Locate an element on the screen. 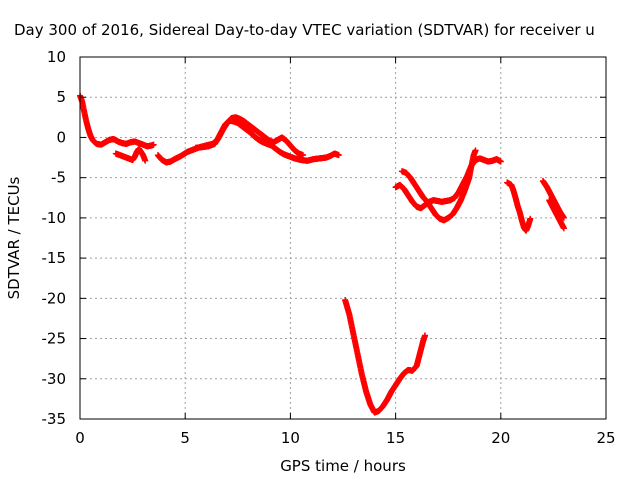 This screenshot has width=640, height=480. y-tick-label: 10 is located at coordinates (56, 57).